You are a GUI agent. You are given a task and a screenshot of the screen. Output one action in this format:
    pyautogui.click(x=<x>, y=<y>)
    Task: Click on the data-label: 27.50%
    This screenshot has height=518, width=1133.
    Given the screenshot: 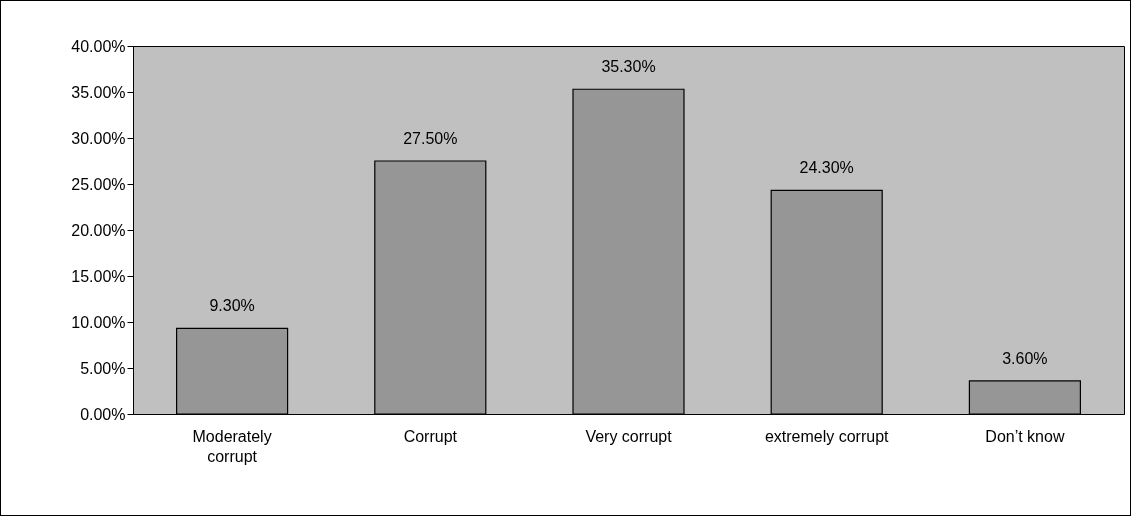 What is the action you would take?
    pyautogui.click(x=430, y=138)
    